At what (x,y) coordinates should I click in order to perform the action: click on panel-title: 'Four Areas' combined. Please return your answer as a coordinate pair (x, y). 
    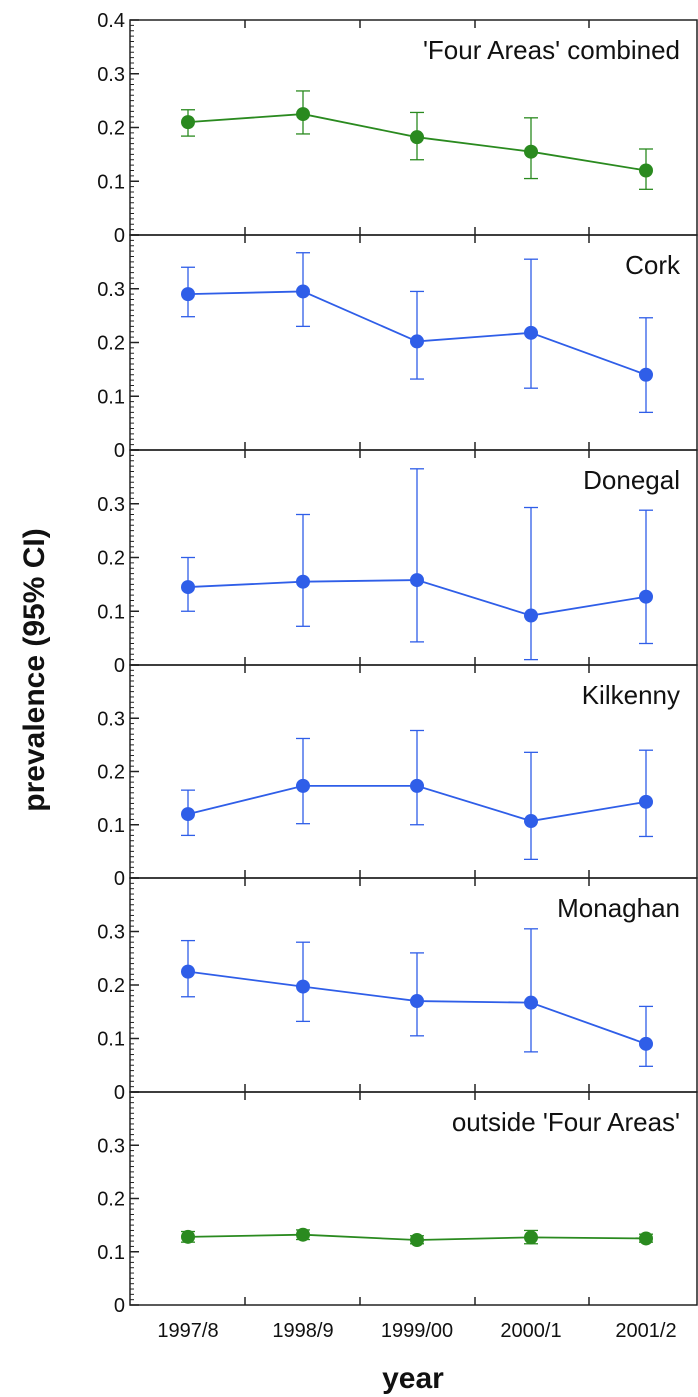
    Looking at the image, I should click on (551, 50).